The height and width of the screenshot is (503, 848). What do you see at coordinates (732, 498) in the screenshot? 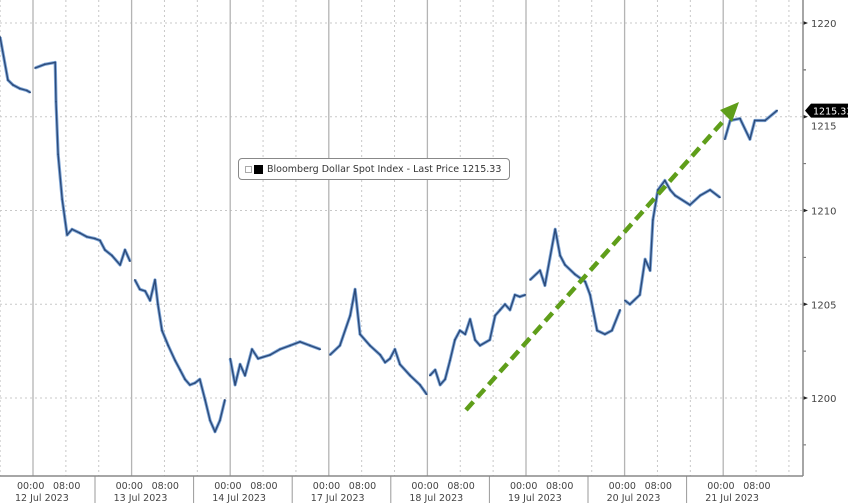
I see `x-date-label: 21 Jul 2023` at bounding box center [732, 498].